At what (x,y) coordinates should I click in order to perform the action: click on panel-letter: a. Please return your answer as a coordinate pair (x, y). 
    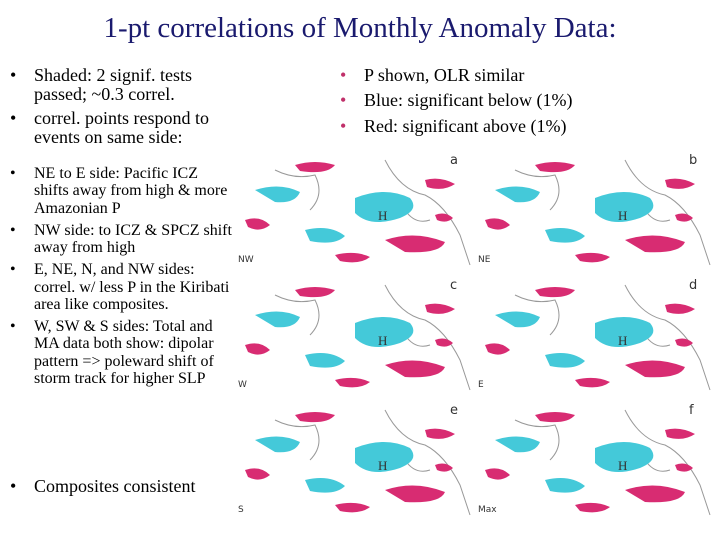
    Looking at the image, I should click on (454, 160).